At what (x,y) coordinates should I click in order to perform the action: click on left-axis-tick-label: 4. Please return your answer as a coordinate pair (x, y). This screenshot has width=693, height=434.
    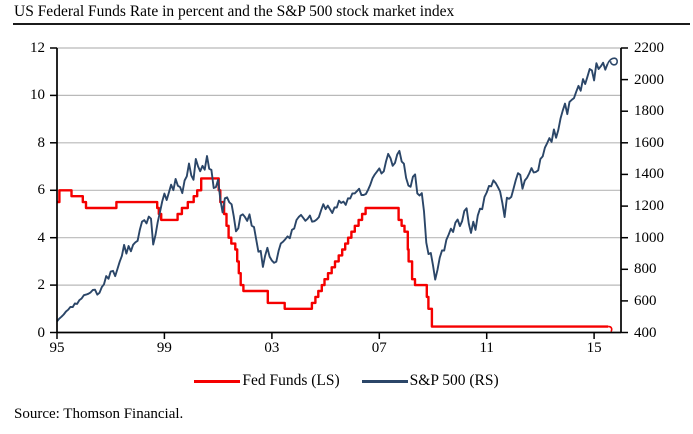
    Looking at the image, I should click on (41, 237).